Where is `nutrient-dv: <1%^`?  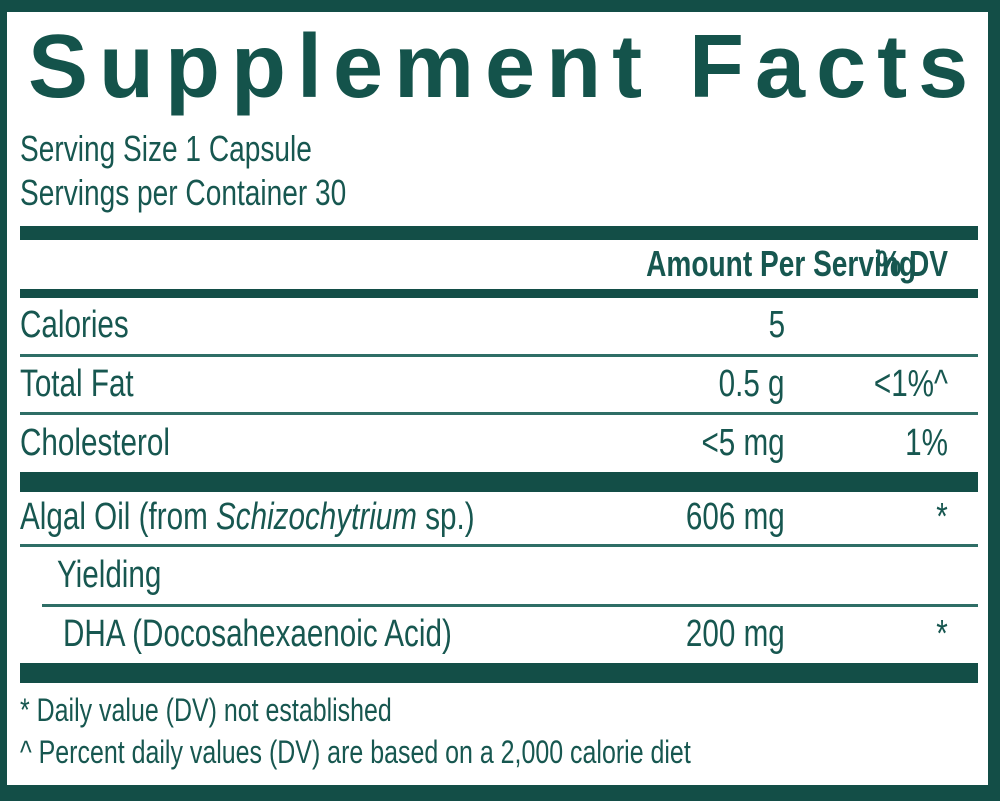
nutrient-dv: <1%^ is located at coordinates (910, 383).